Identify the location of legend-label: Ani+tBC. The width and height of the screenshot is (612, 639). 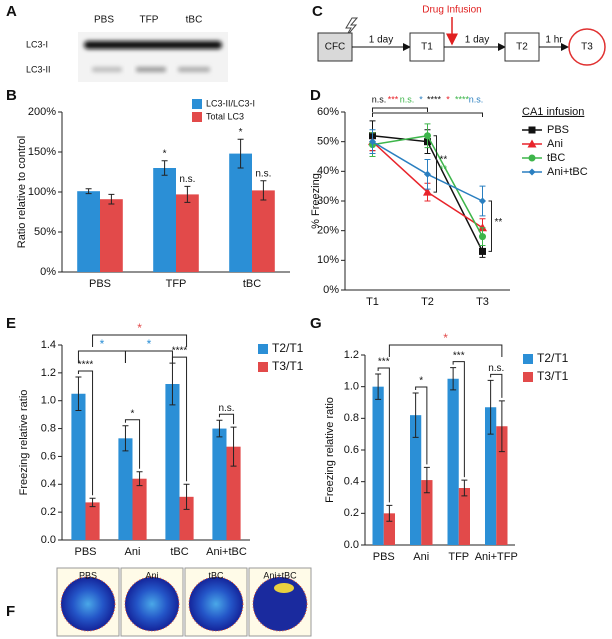
(567, 172).